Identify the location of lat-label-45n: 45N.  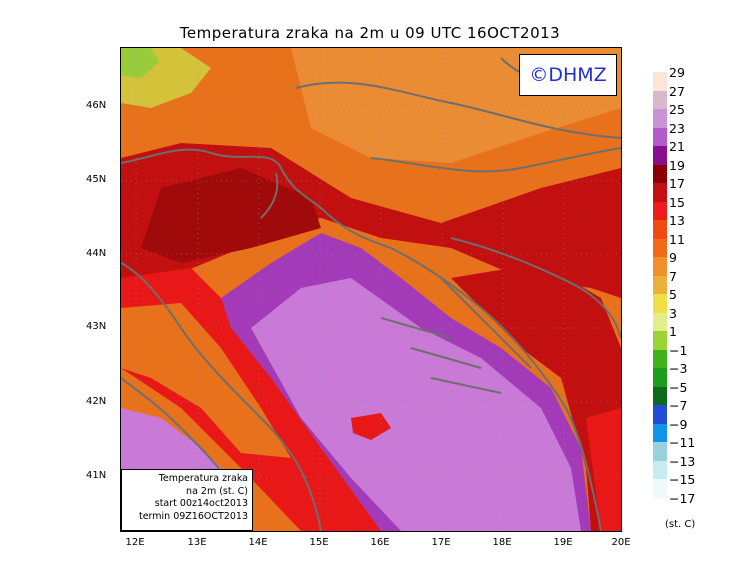
(96, 179).